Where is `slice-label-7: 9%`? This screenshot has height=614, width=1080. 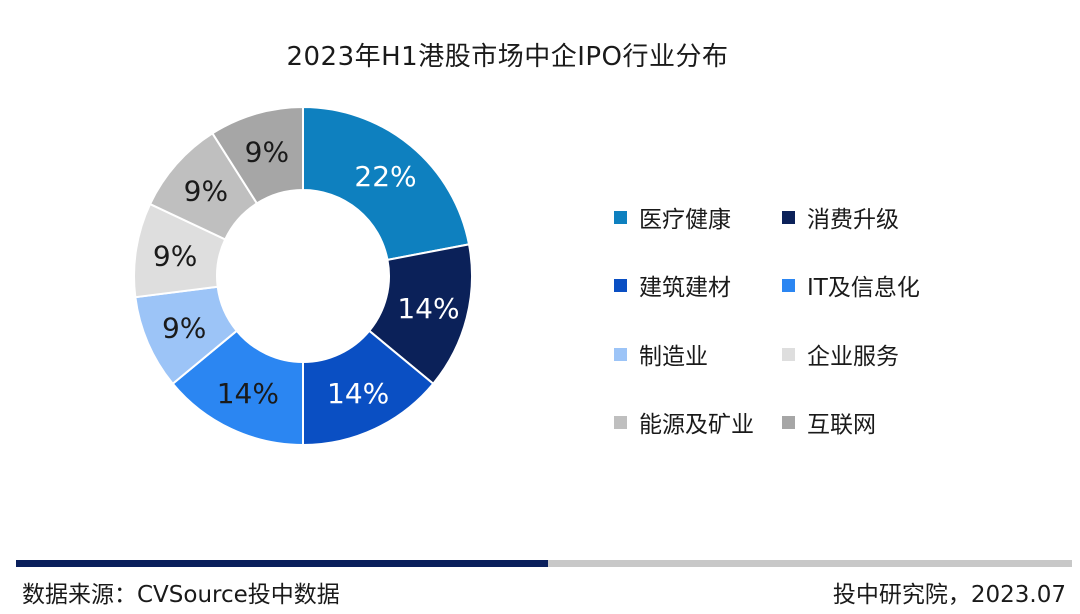
slice-label-7: 9% is located at coordinates (206, 190).